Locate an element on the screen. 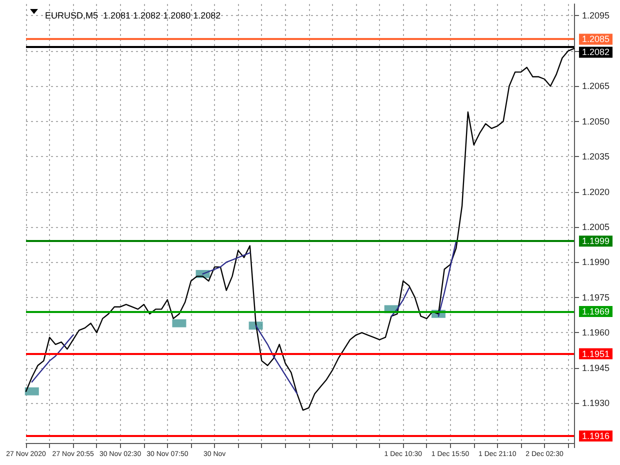 The width and height of the screenshot is (620, 465). text: EURUSD,M5 1.2081 1.2082 1.2080 1.2082 is located at coordinates (133, 15).